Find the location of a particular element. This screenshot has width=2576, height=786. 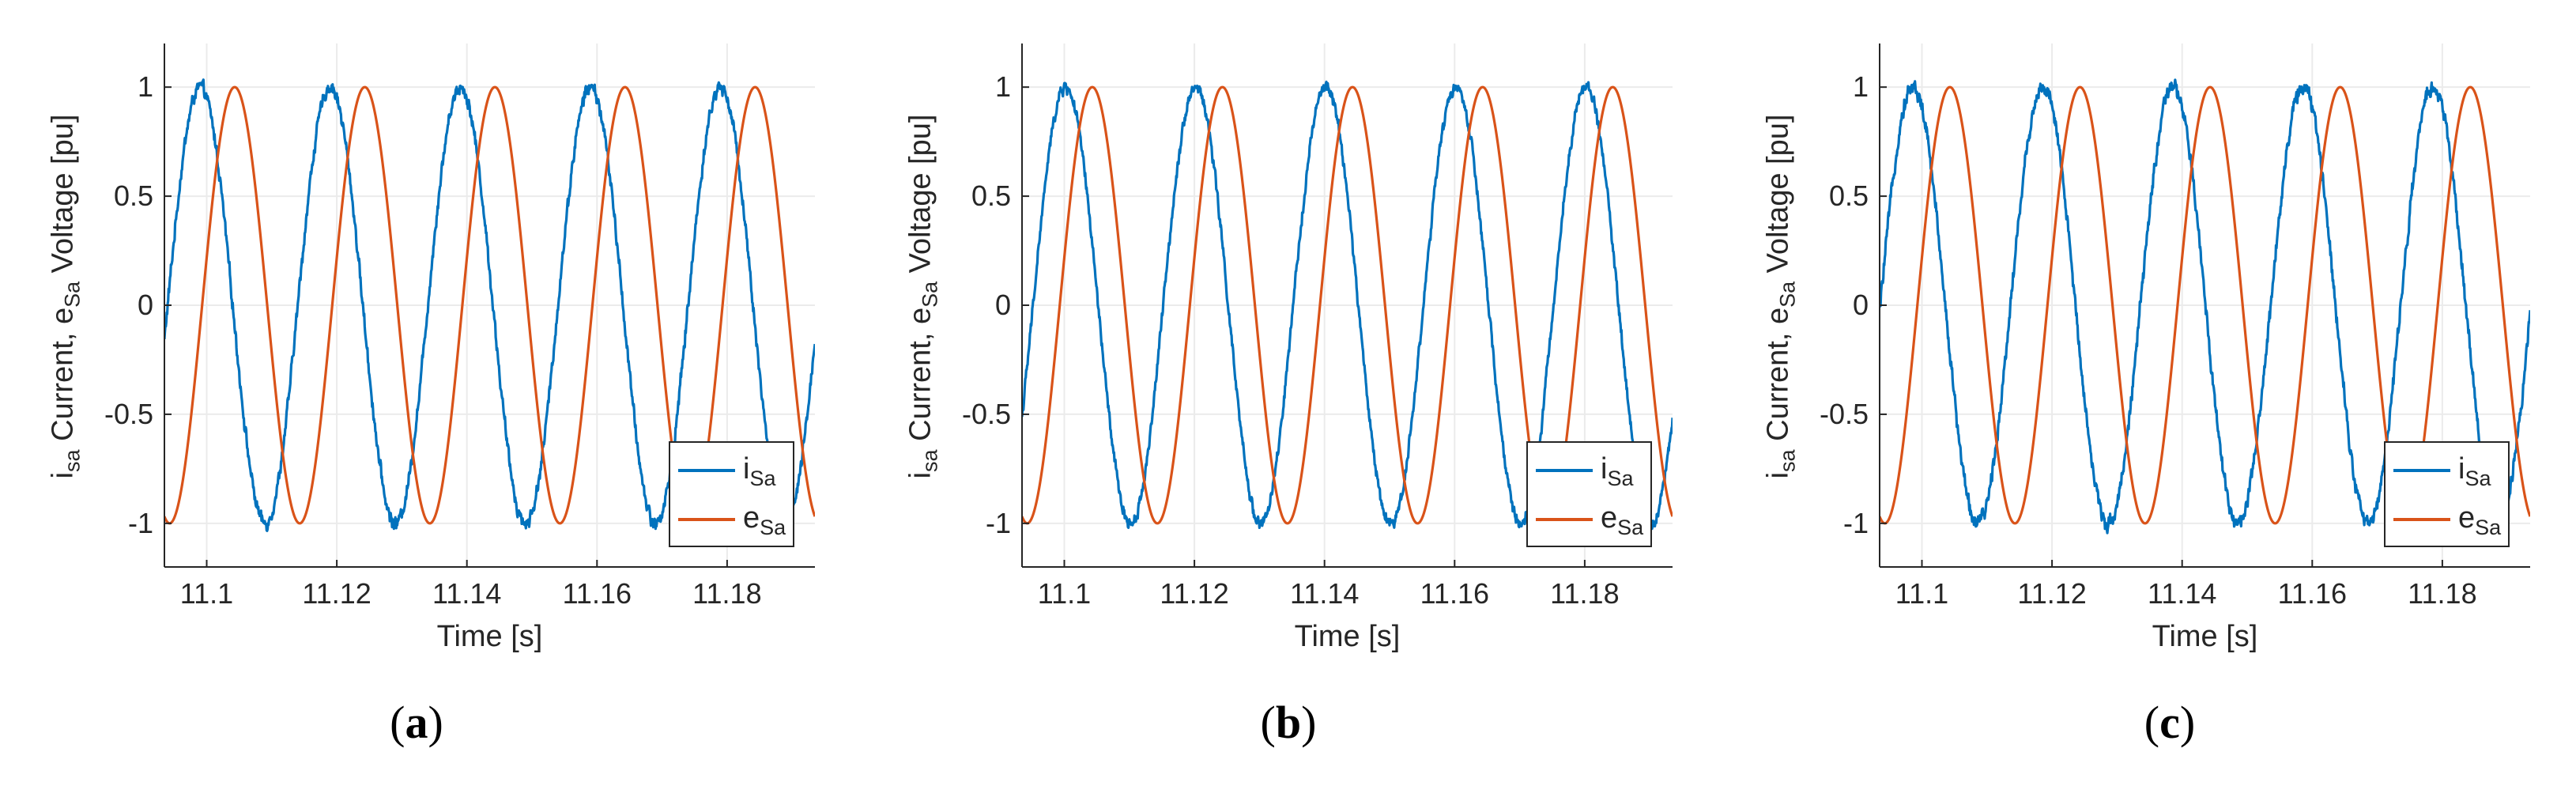

panel-label-a: (a) is located at coordinates (416, 722).